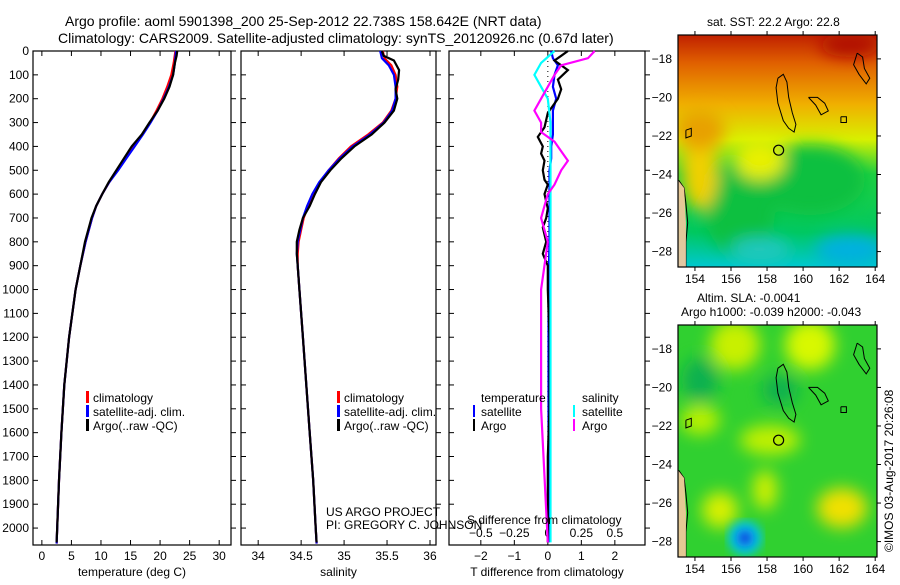  What do you see at coordinates (544, 520) in the screenshot?
I see `s-axis-label: S difference from climatology` at bounding box center [544, 520].